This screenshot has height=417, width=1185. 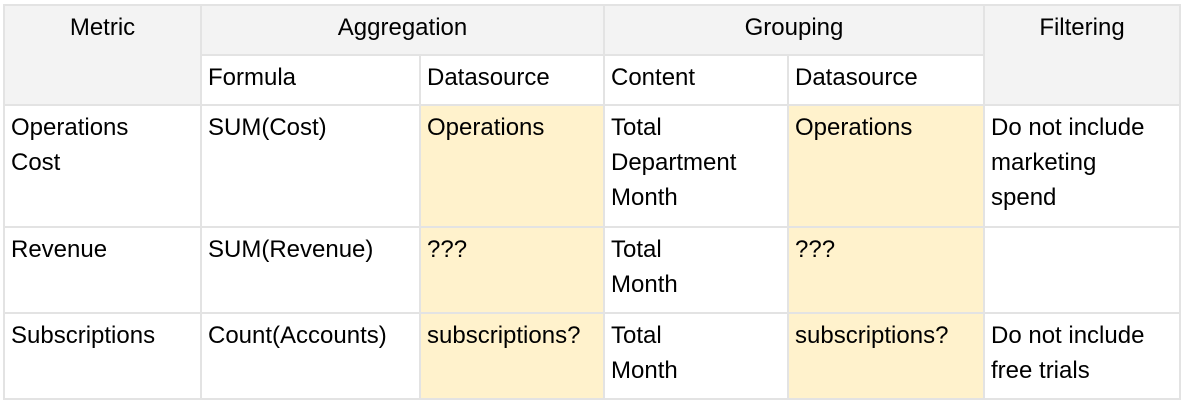 What do you see at coordinates (886, 356) in the screenshot?
I see `cell-group-datasource: subscriptions?` at bounding box center [886, 356].